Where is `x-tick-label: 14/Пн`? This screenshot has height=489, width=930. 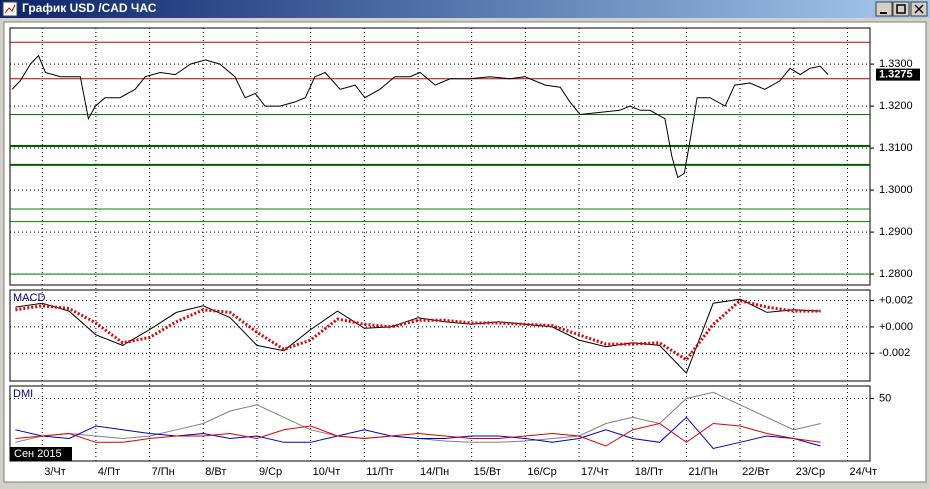
x-tick-label: 14/Пн is located at coordinates (434, 472).